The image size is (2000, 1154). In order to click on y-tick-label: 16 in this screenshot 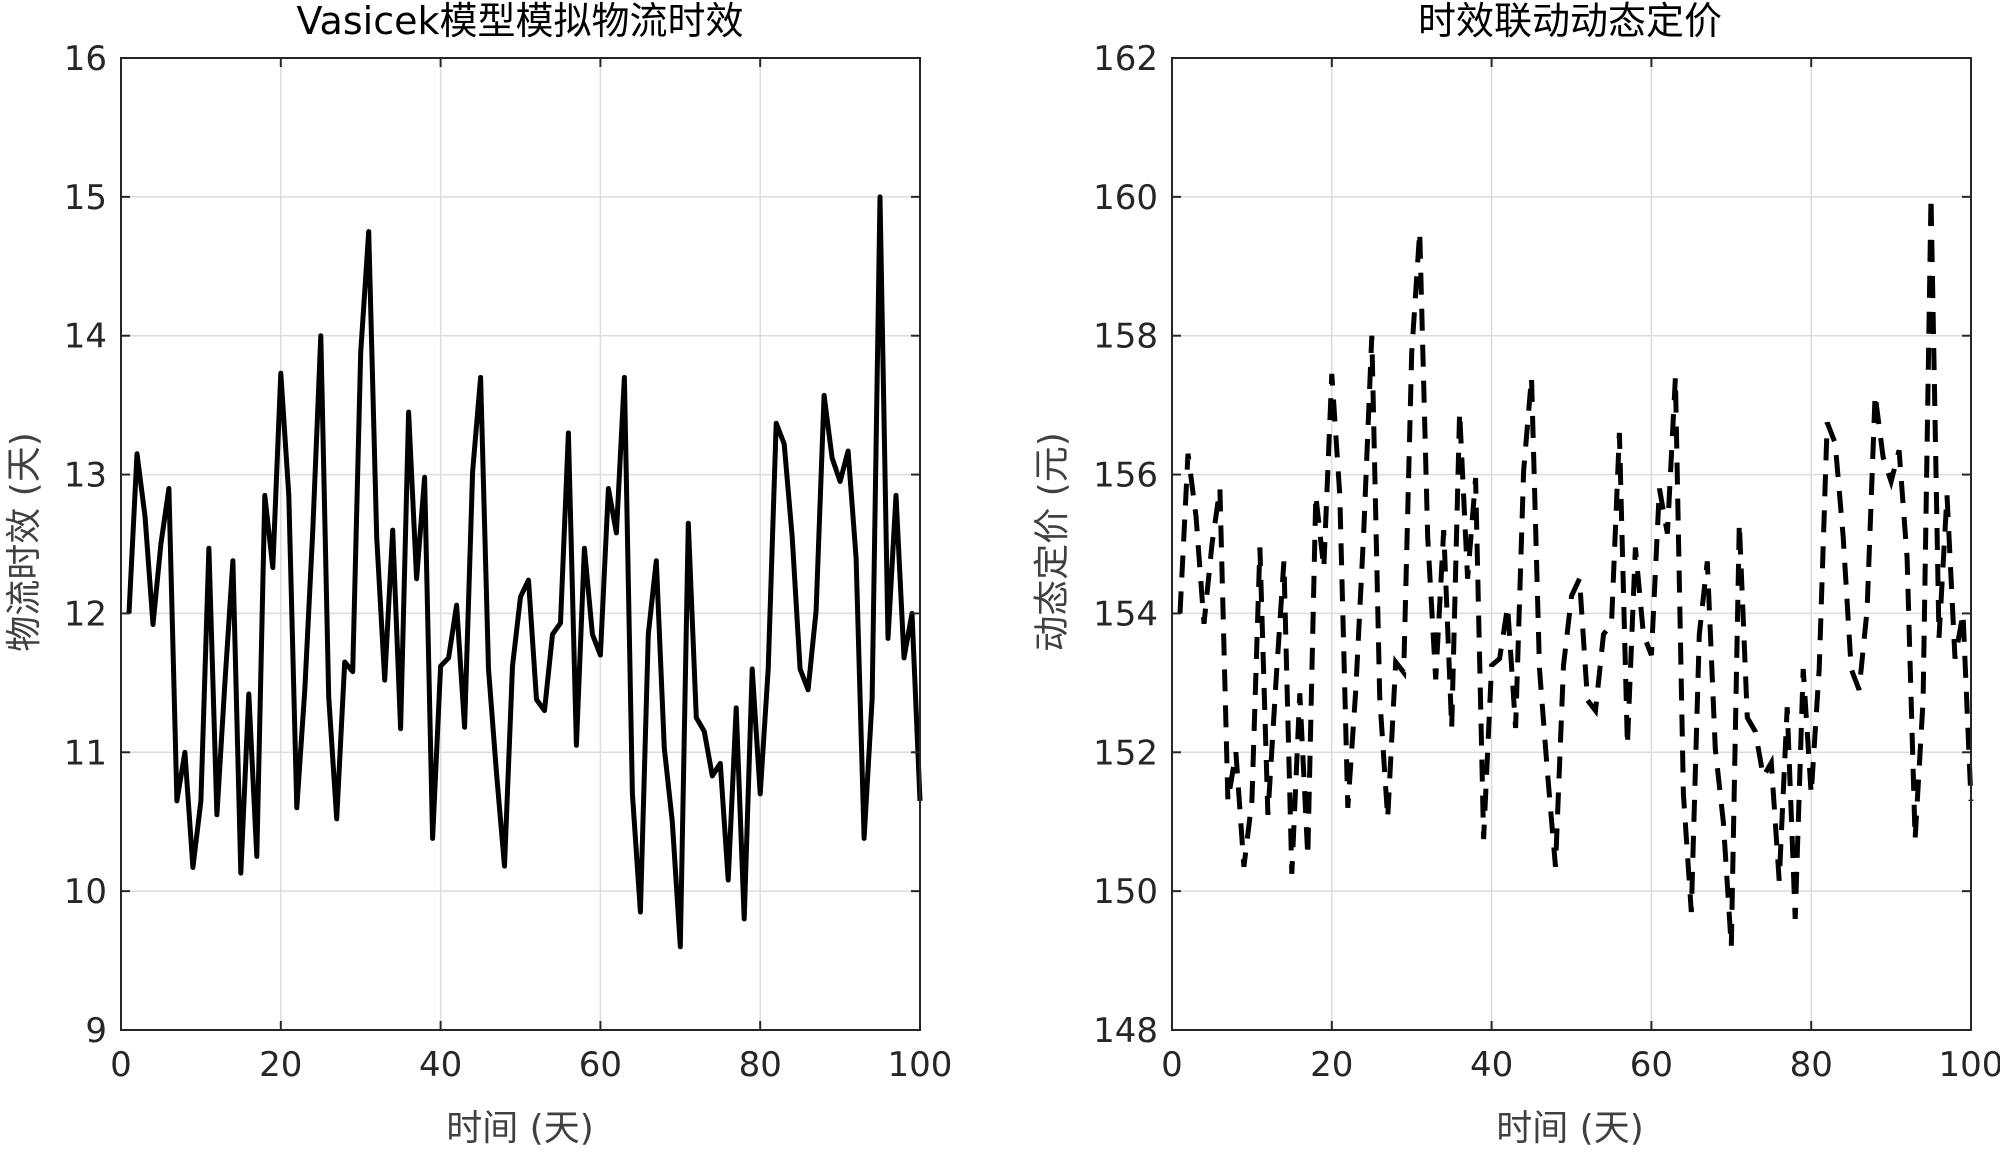, I will do `click(85, 59)`.